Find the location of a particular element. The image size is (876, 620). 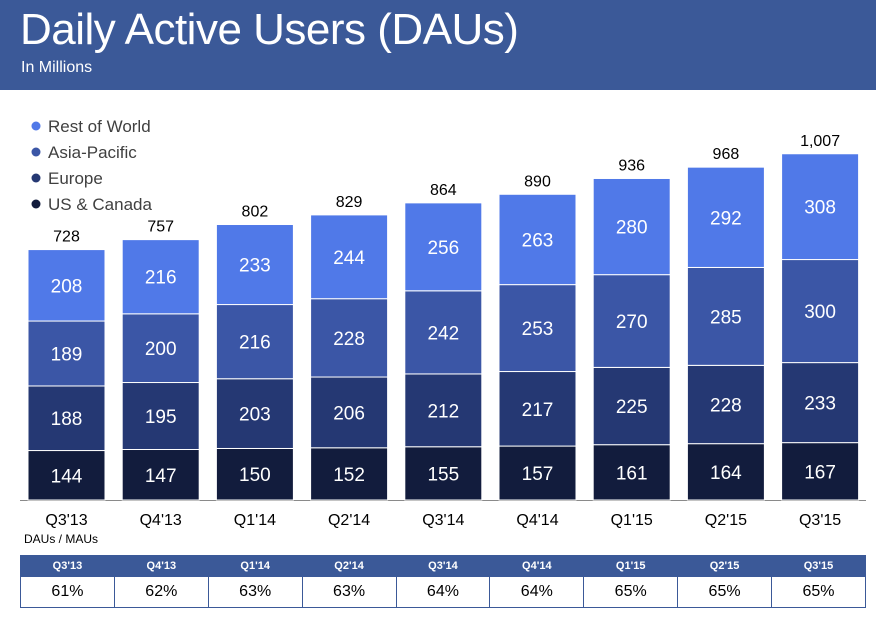

data-label-rest-of-world: 308 is located at coordinates (820, 208).